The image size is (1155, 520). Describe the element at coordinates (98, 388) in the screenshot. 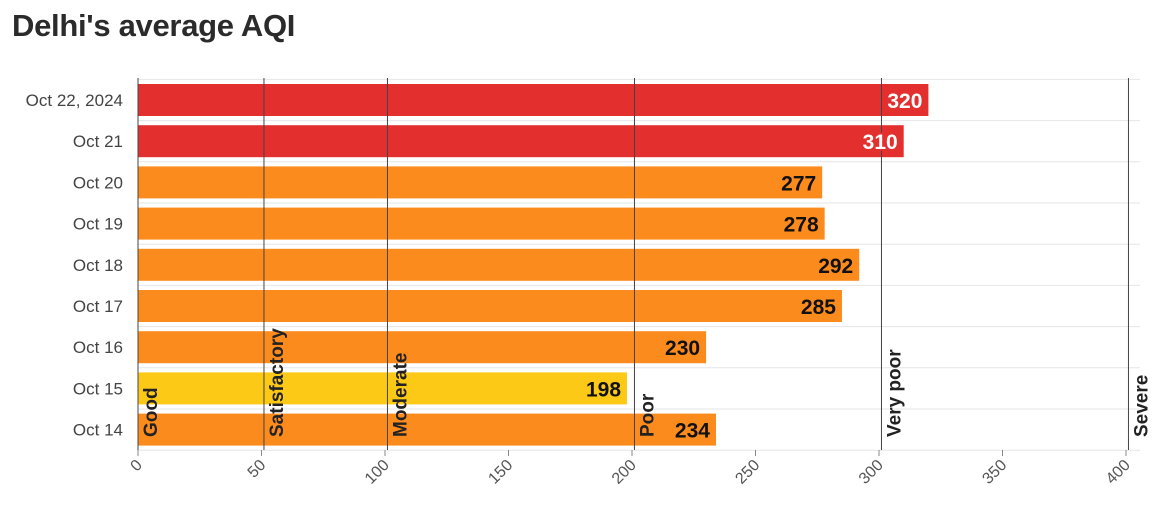

I see `category-label: Oct 15` at that location.